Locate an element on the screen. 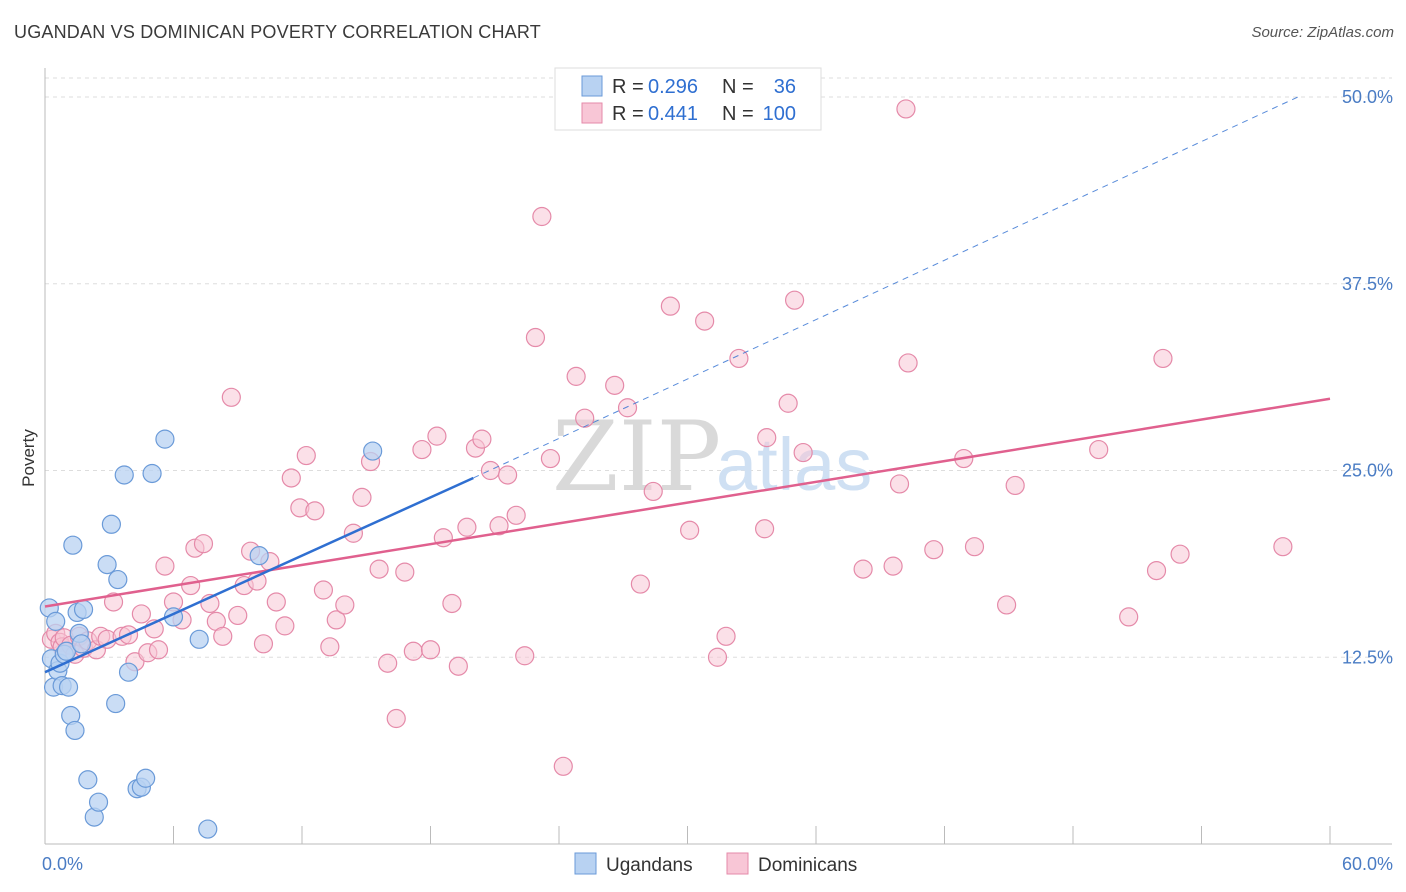 The width and height of the screenshot is (1406, 892). watermark-atlas: atlas is located at coordinates (794, 464).